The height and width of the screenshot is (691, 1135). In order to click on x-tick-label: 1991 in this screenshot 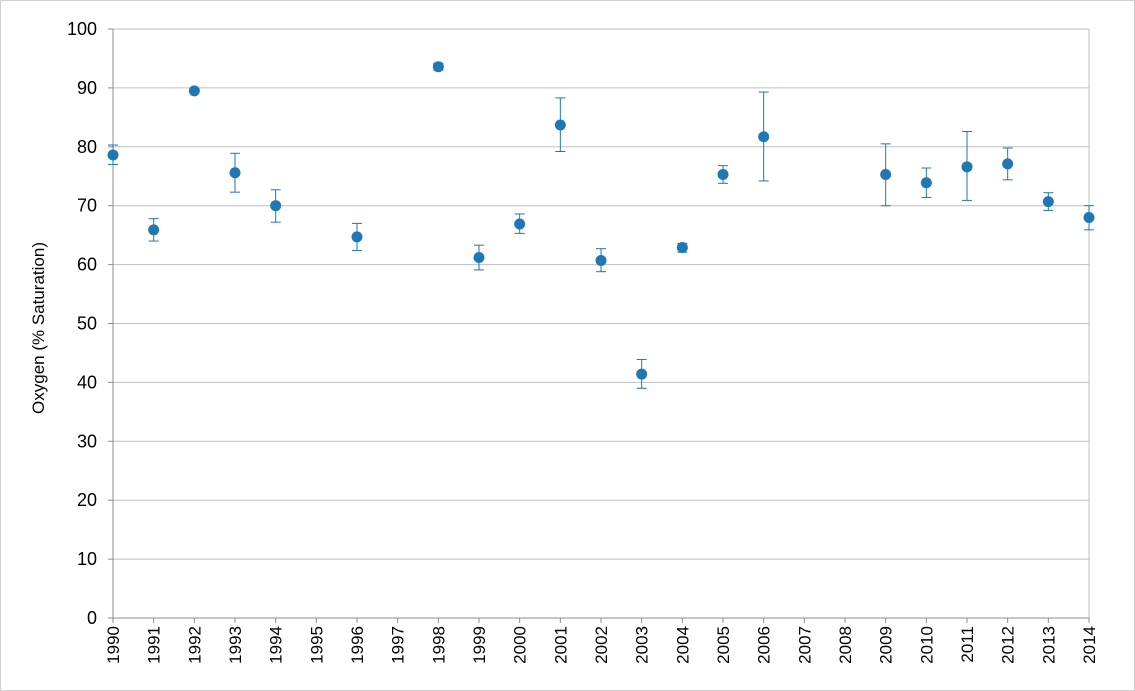, I will do `click(154, 645)`.